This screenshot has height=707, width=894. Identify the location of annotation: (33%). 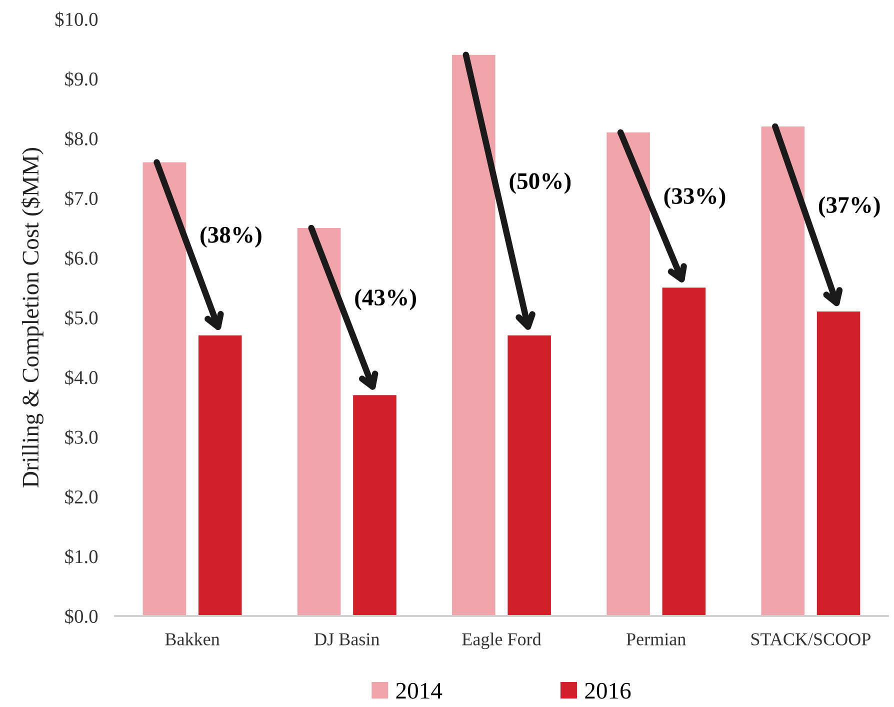
(695, 198).